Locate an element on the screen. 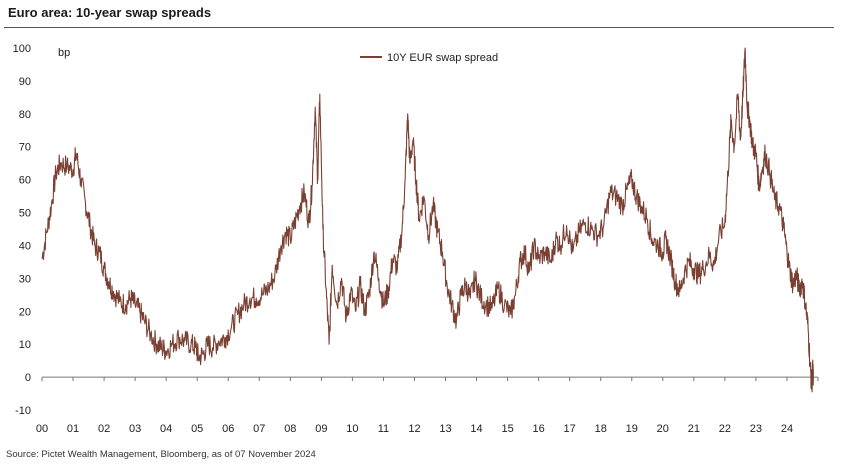 The image size is (841, 468). legend: 10Y EUR swap spread is located at coordinates (429, 58).